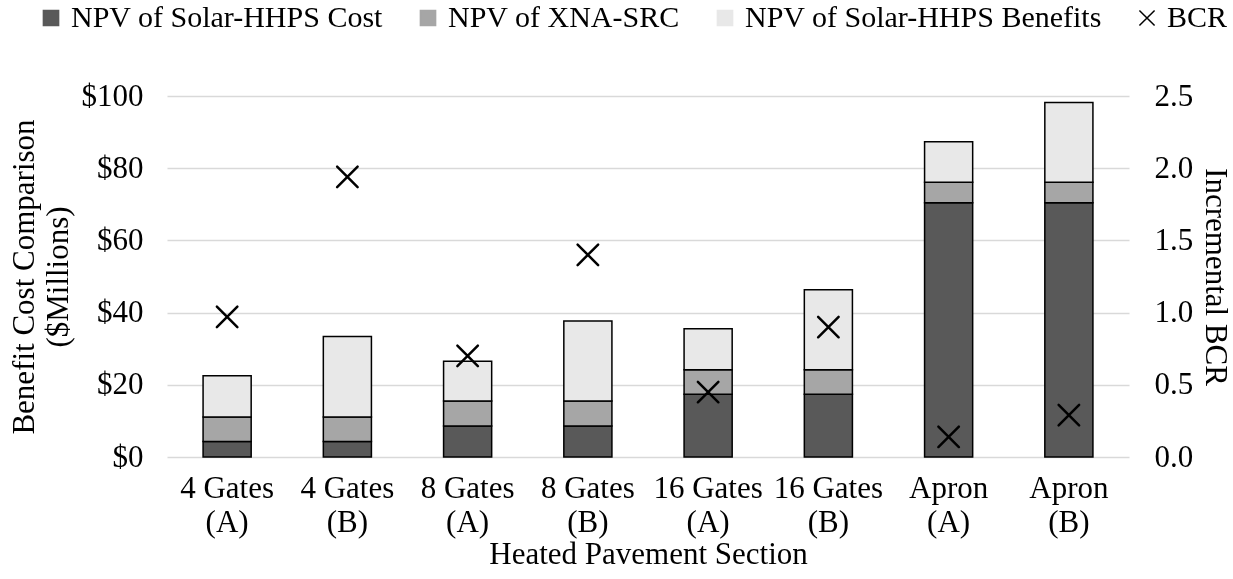  I want to click on y-tick-label: $60, so click(120, 239).